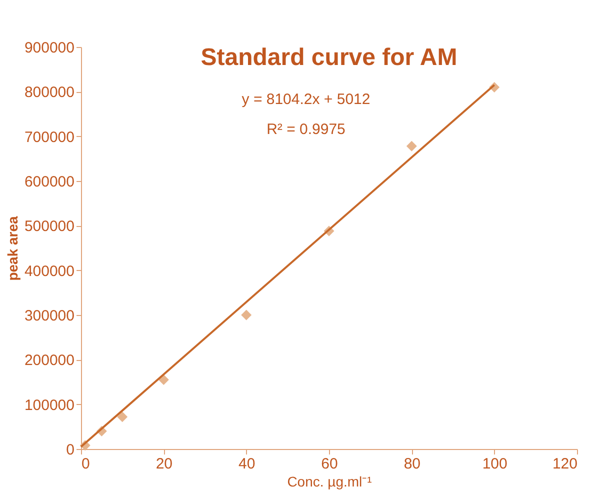  What do you see at coordinates (306, 99) in the screenshot?
I see `annotation: y = 8104.2x + 5012` at bounding box center [306, 99].